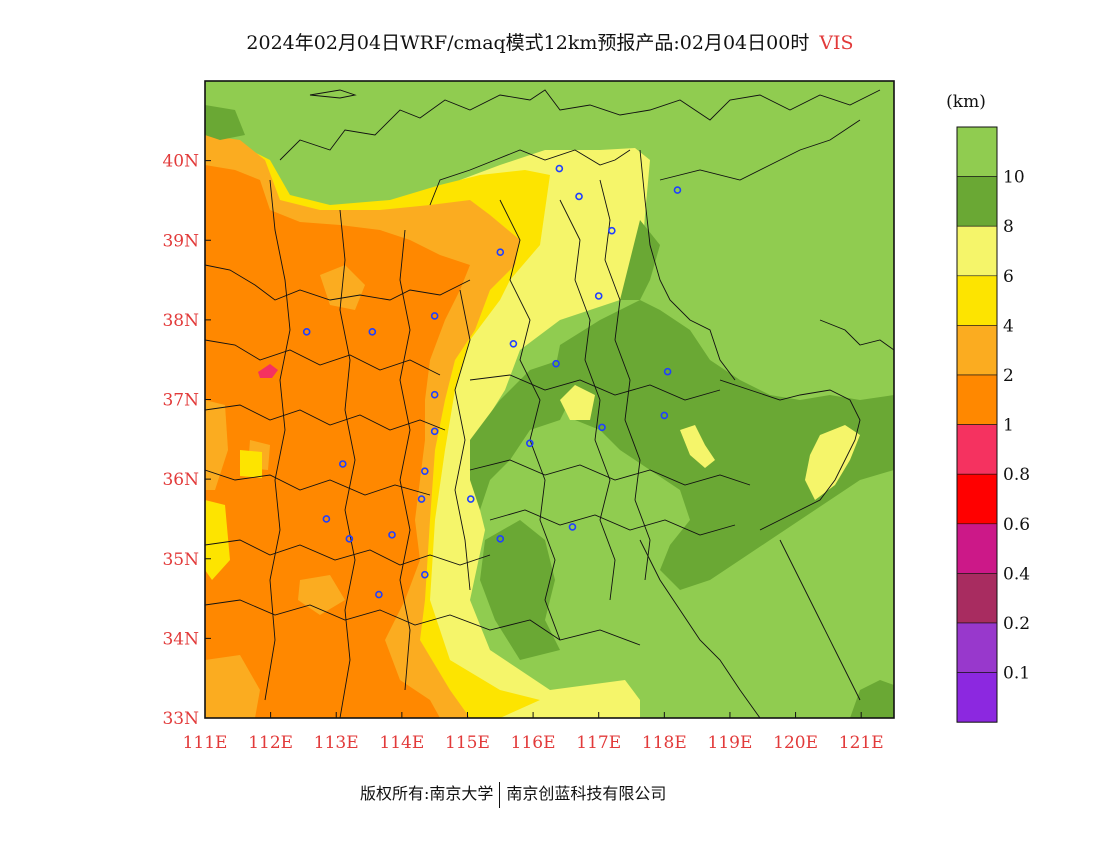 The height and width of the screenshot is (850, 1100). What do you see at coordinates (268, 371) in the screenshot?
I see `vis-patch-0.8-1km` at bounding box center [268, 371].